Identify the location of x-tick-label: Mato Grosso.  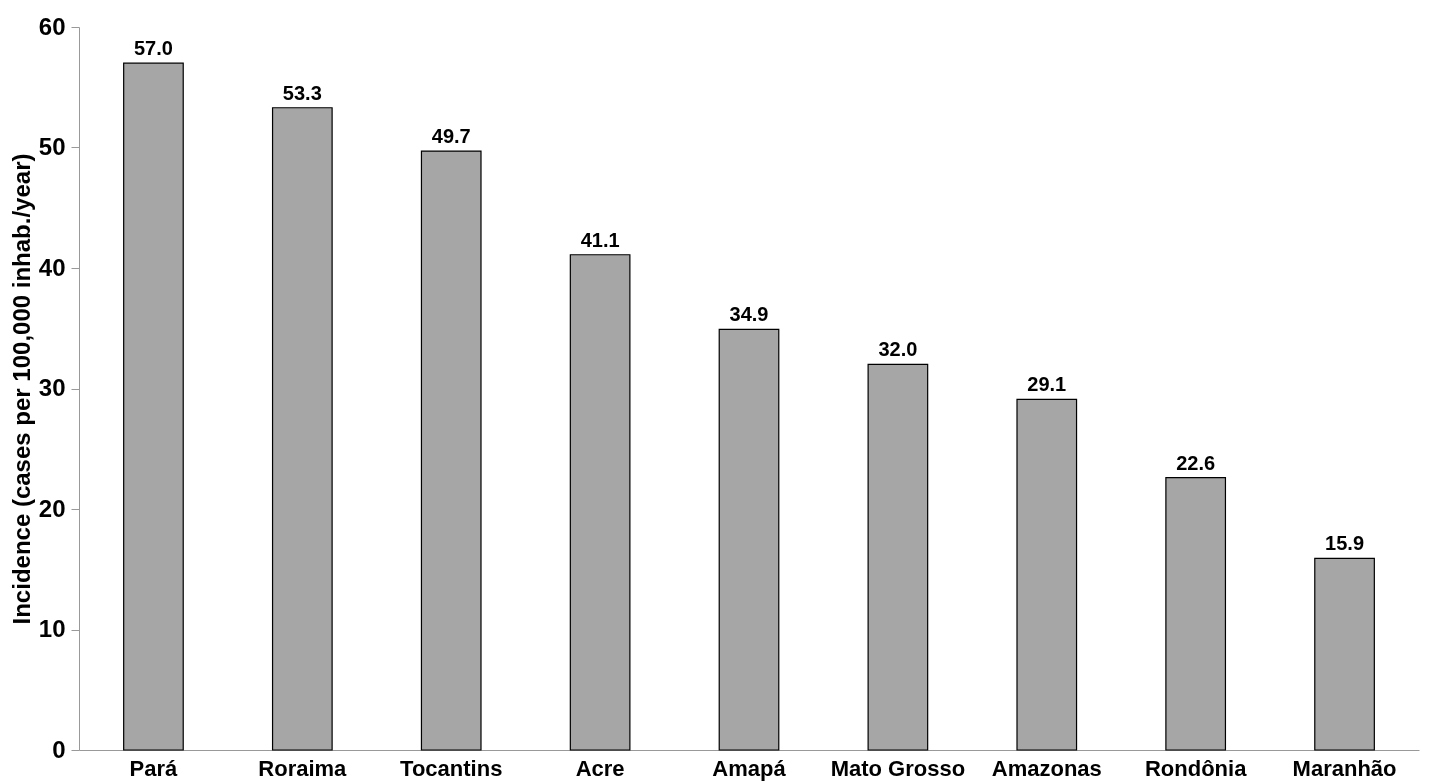
(898, 768).